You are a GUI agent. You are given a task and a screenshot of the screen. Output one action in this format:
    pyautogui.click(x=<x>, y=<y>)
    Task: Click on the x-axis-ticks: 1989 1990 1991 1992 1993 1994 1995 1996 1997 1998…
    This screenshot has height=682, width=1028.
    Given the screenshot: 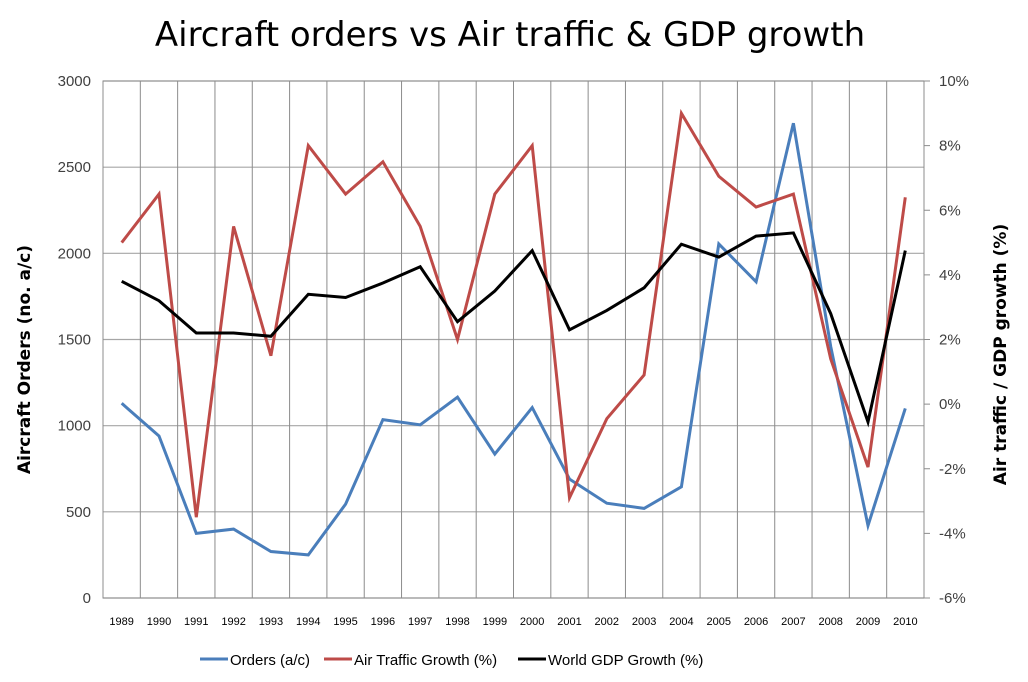 What is the action you would take?
    pyautogui.click(x=513, y=622)
    